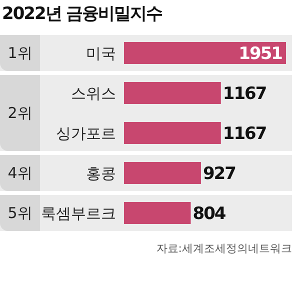  What do you see at coordinates (101, 173) in the screenshot?
I see `y-tick-label: 홍콩` at bounding box center [101, 173].